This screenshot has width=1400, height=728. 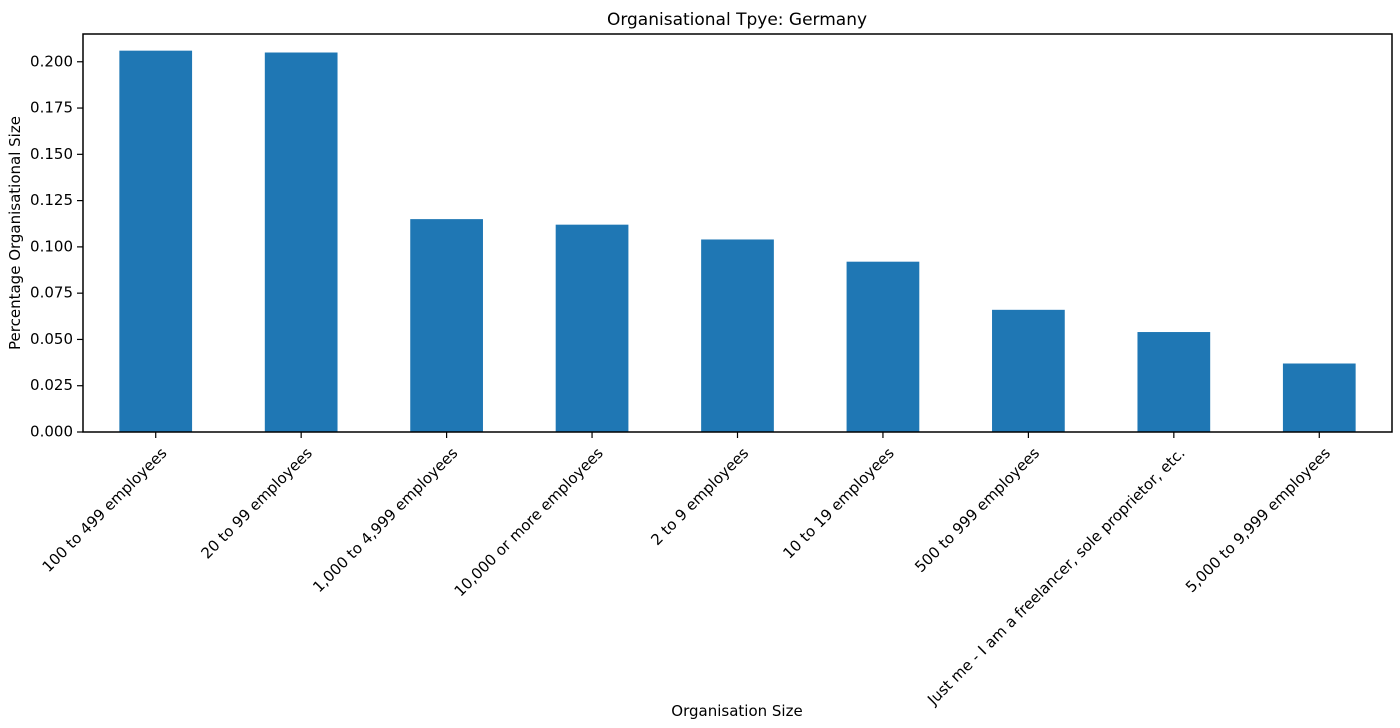 I want to click on x-tick-label: 2 to 9 employees, so click(x=699, y=496).